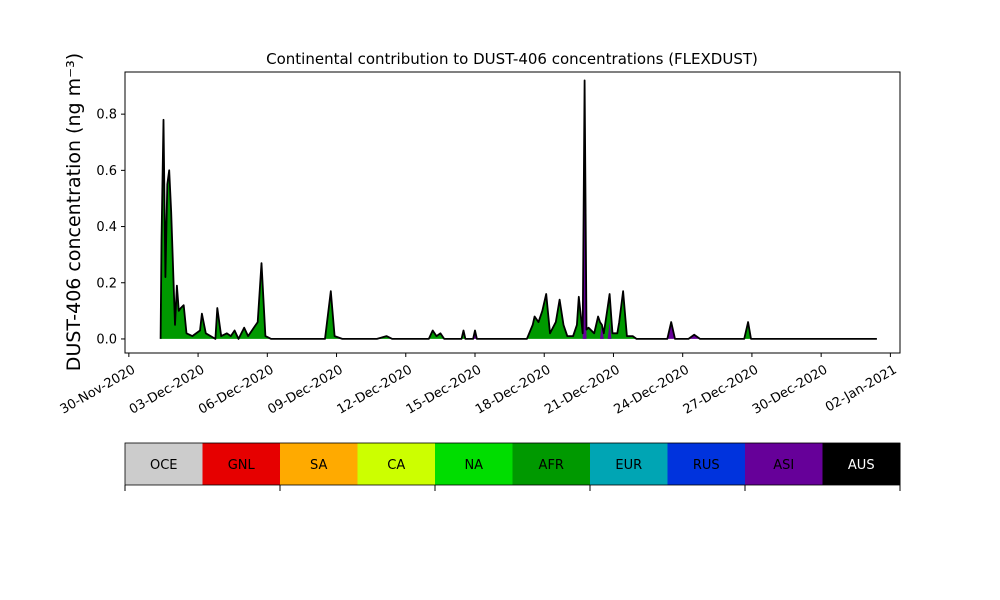 The image size is (1000, 600). I want to click on colorbar-swatch-asi, so click(784, 464).